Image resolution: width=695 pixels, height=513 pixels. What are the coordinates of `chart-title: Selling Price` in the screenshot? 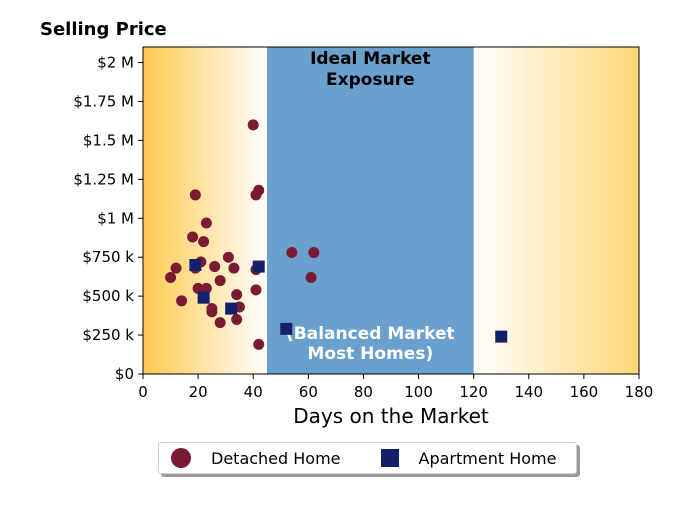 It's located at (103, 29).